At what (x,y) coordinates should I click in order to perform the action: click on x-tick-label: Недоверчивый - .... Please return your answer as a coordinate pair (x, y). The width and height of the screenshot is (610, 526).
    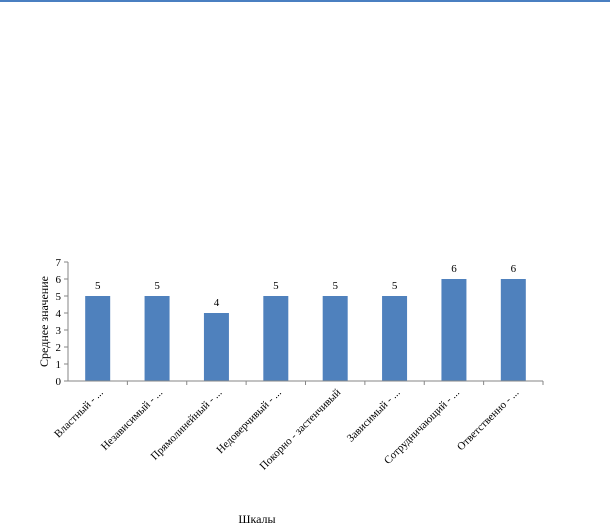
    Looking at the image, I should click on (249, 421).